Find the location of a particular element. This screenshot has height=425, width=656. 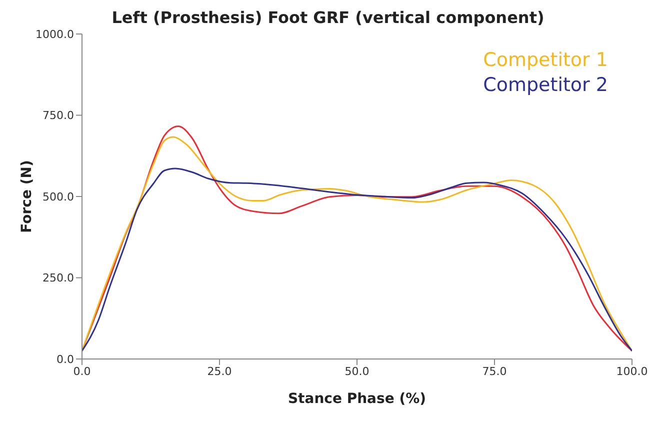

x-tick-label: 0.0 is located at coordinates (82, 371).